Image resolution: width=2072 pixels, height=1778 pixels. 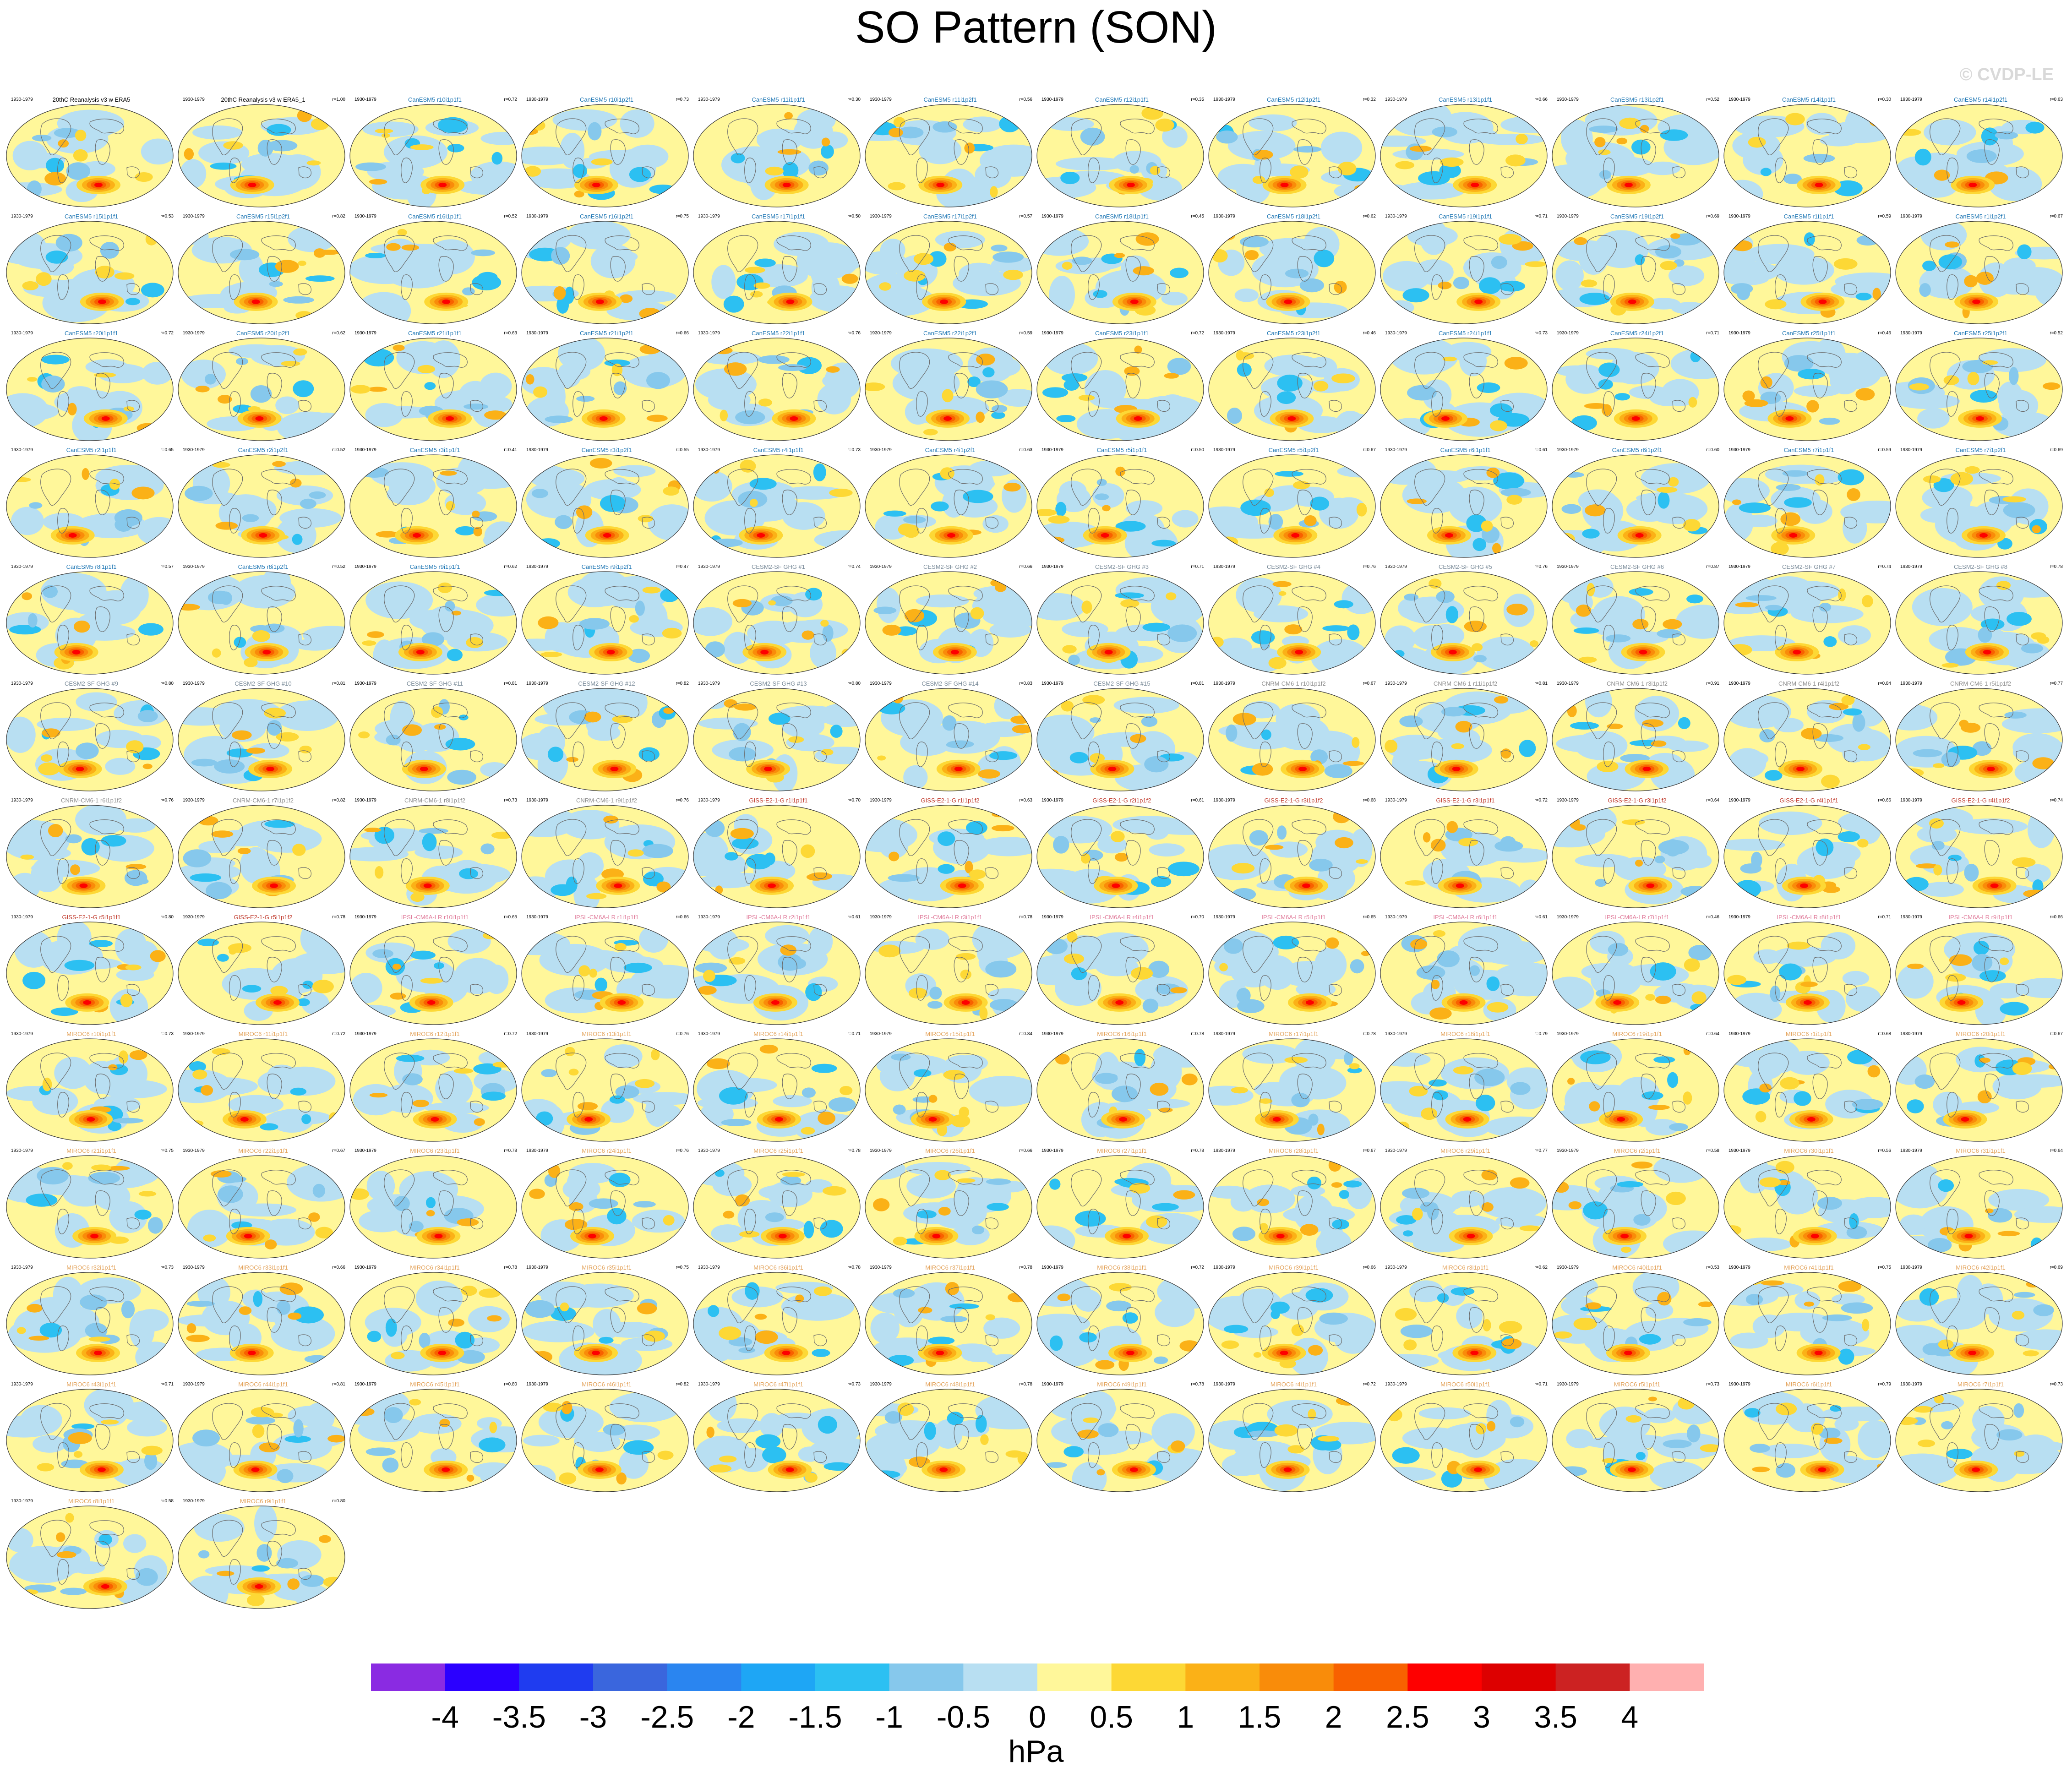 What do you see at coordinates (1638, 1150) in the screenshot?
I see `panel-title: MIROC6 r2i1p1f1` at bounding box center [1638, 1150].